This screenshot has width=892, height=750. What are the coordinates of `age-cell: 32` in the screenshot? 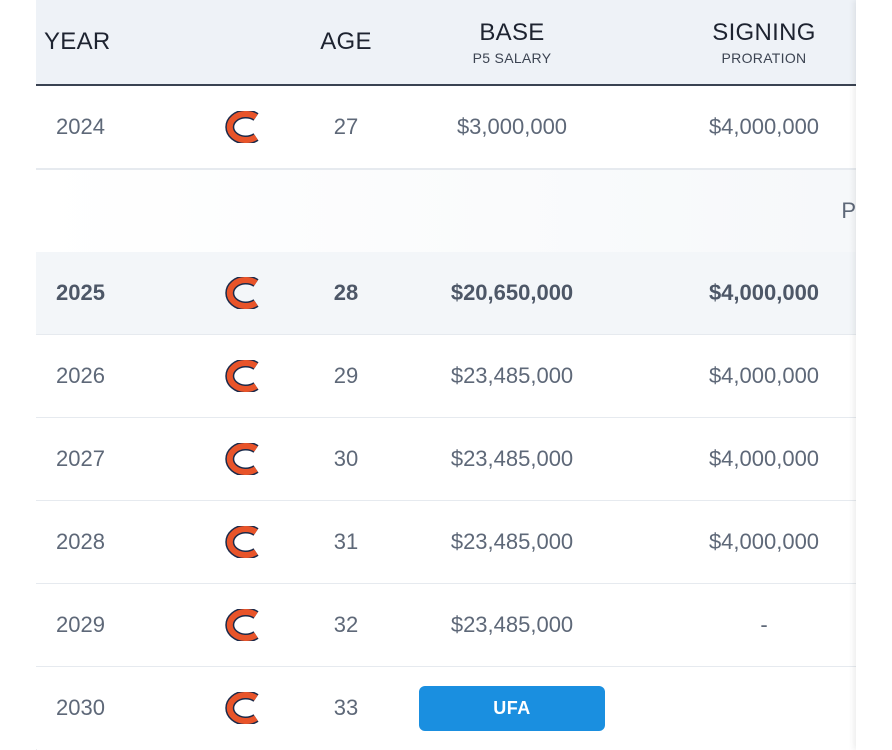 It's located at (346, 624).